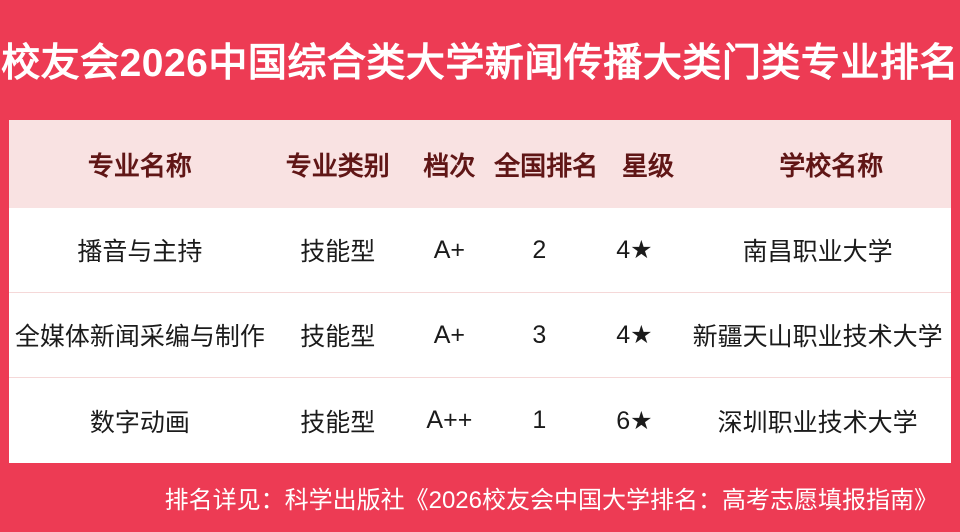 The image size is (960, 532). I want to click on cell-national-rank: 3, so click(539, 334).